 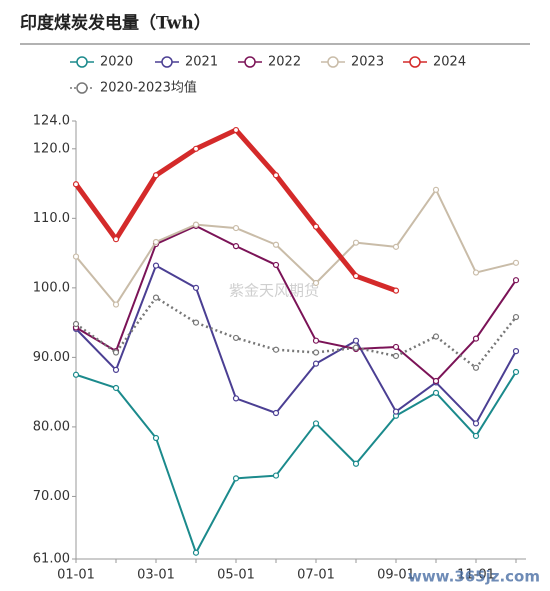 I want to click on legend-label: 2021, so click(x=201, y=62).